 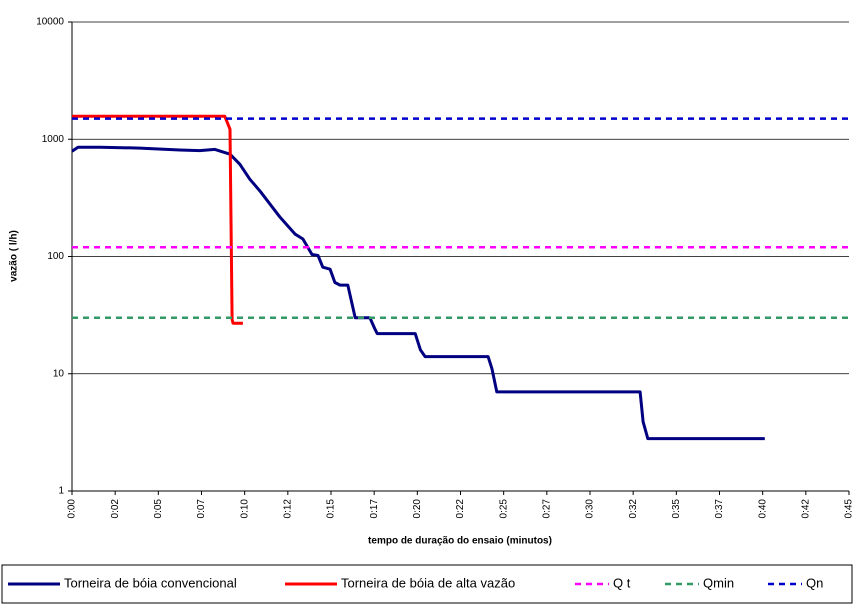 What do you see at coordinates (719, 509) in the screenshot?
I see `x-tick-label: 0:37` at bounding box center [719, 509].